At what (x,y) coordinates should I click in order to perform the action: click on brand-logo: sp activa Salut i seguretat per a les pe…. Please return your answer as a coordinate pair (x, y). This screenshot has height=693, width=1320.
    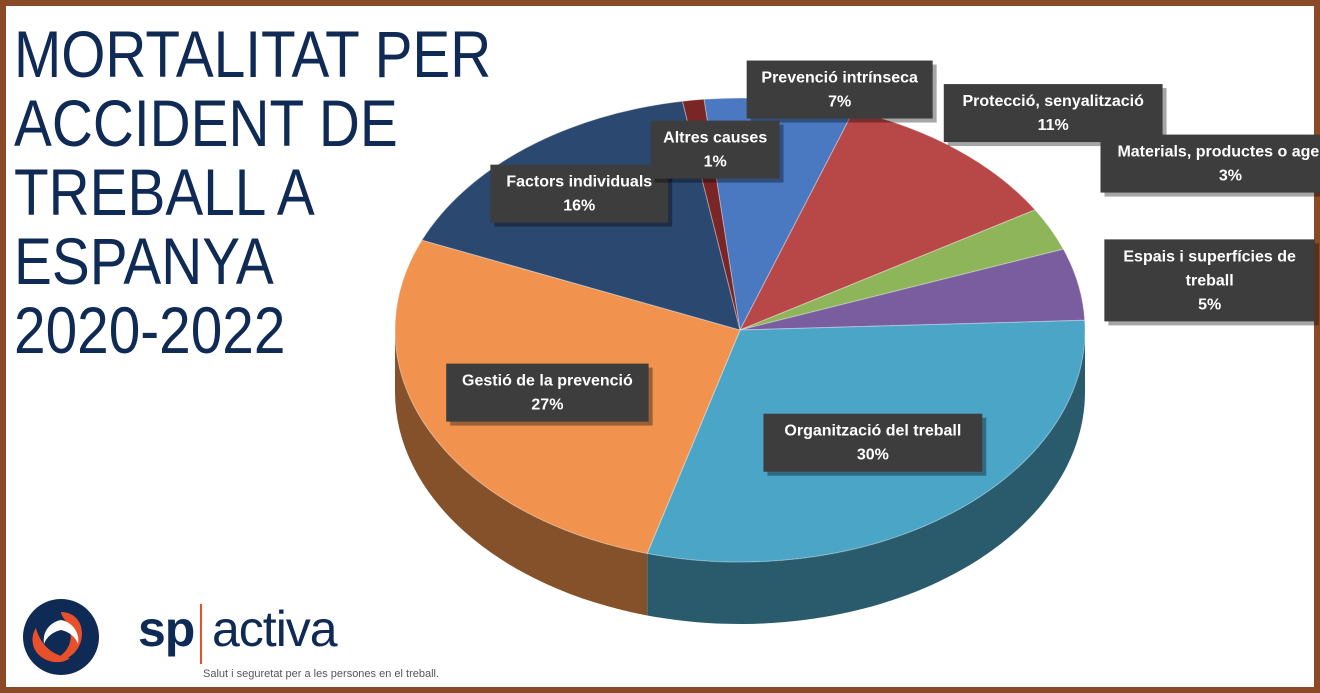
    Looking at the image, I should click on (250, 643).